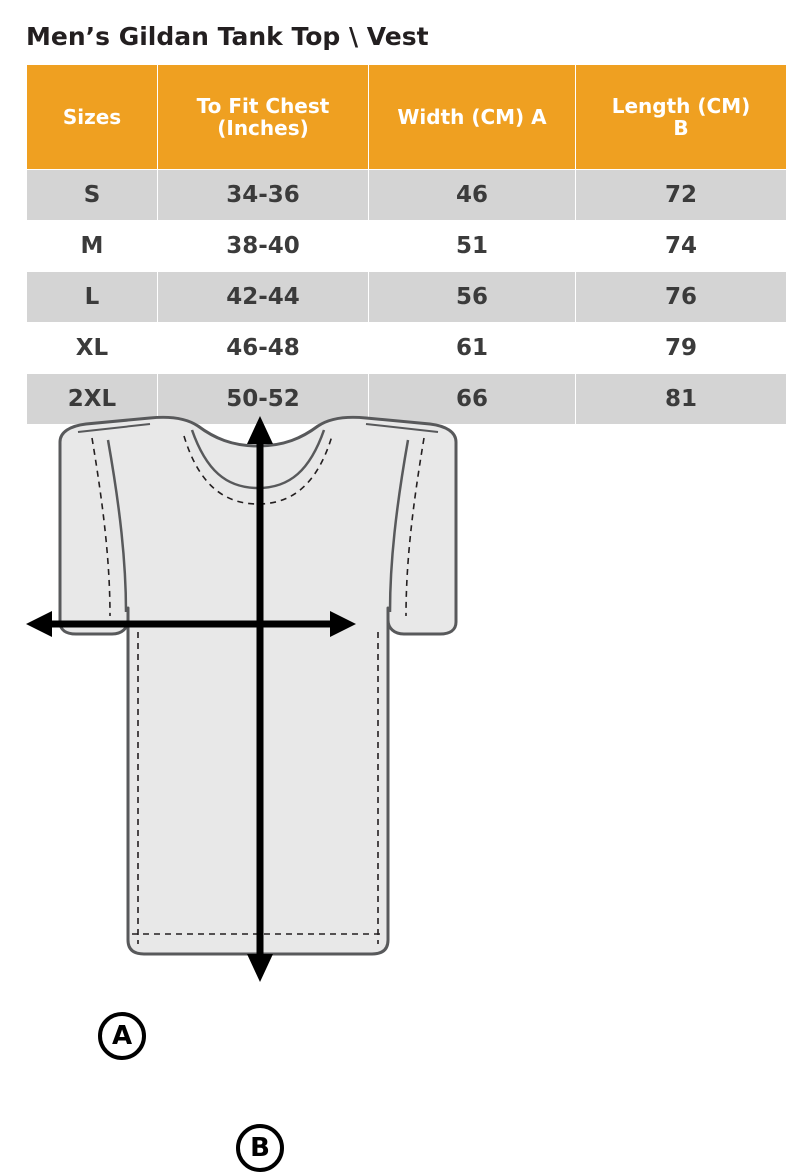 This screenshot has height=1172, width=812. I want to click on measure-b-badge: B, so click(260, 1148).